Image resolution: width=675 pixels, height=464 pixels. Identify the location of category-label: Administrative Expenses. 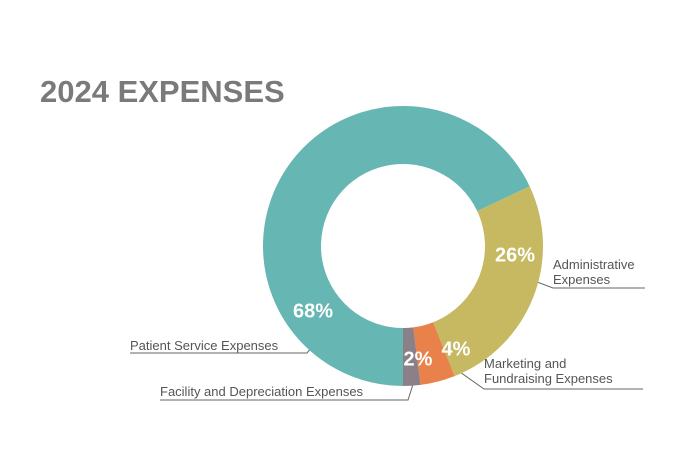
(594, 272).